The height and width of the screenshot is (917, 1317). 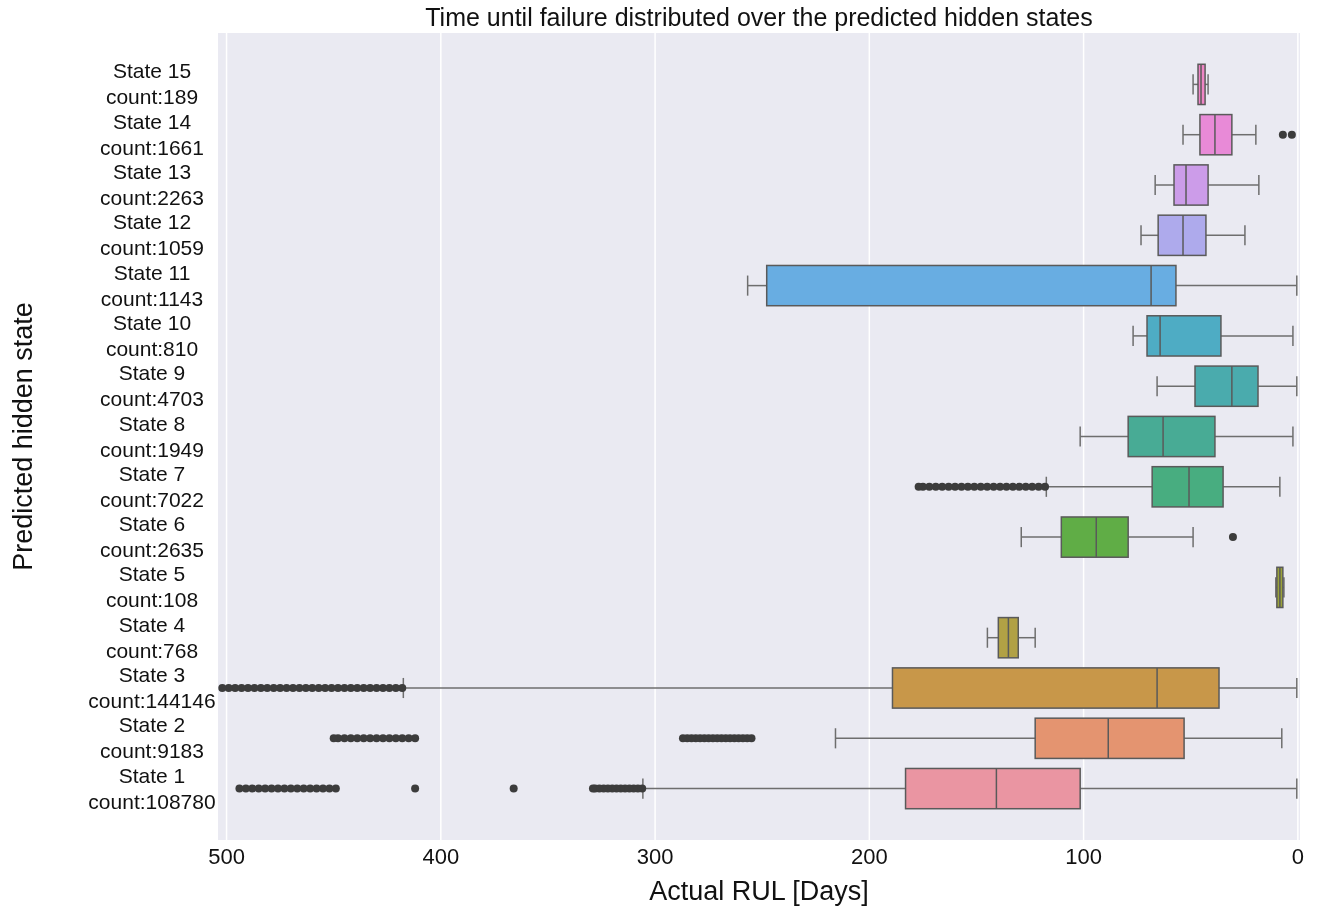 I want to click on y-tick-label: State 13 count:2263, so click(x=152, y=184).